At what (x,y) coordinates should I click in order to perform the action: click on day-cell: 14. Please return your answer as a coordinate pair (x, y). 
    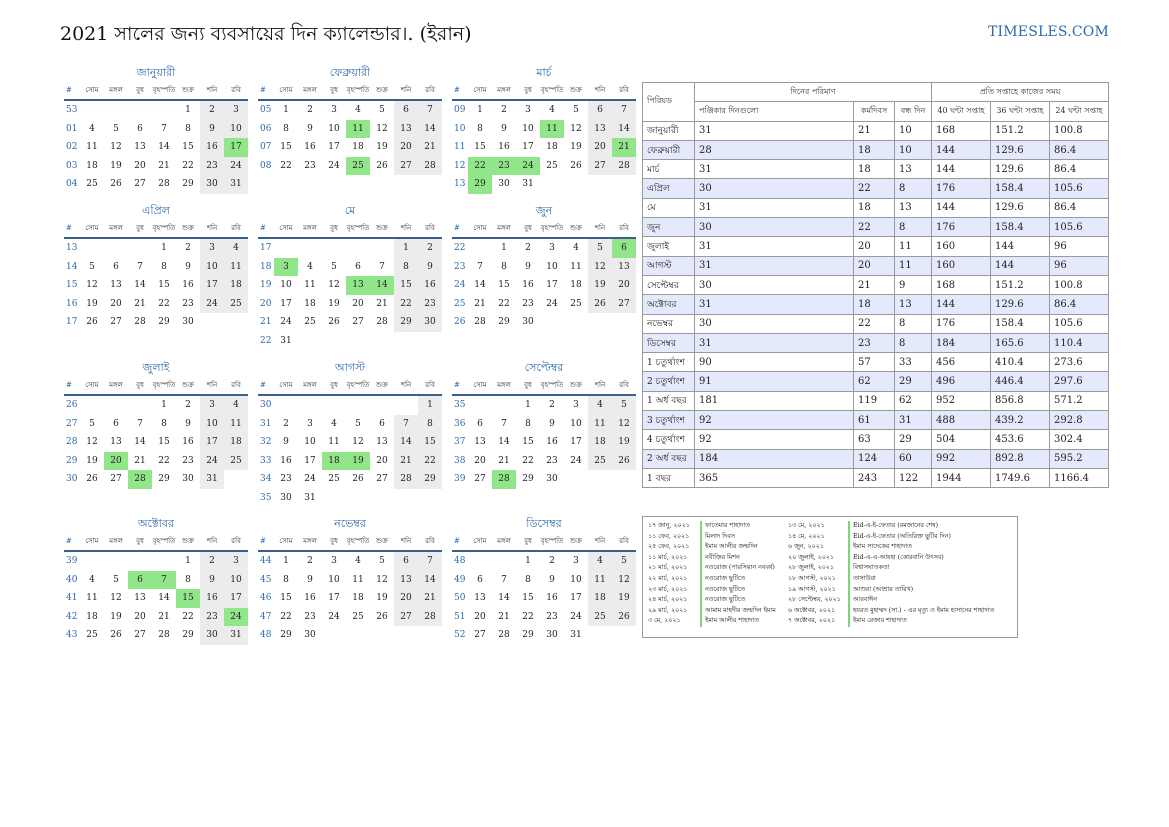
    Looking at the image, I should click on (430, 579).